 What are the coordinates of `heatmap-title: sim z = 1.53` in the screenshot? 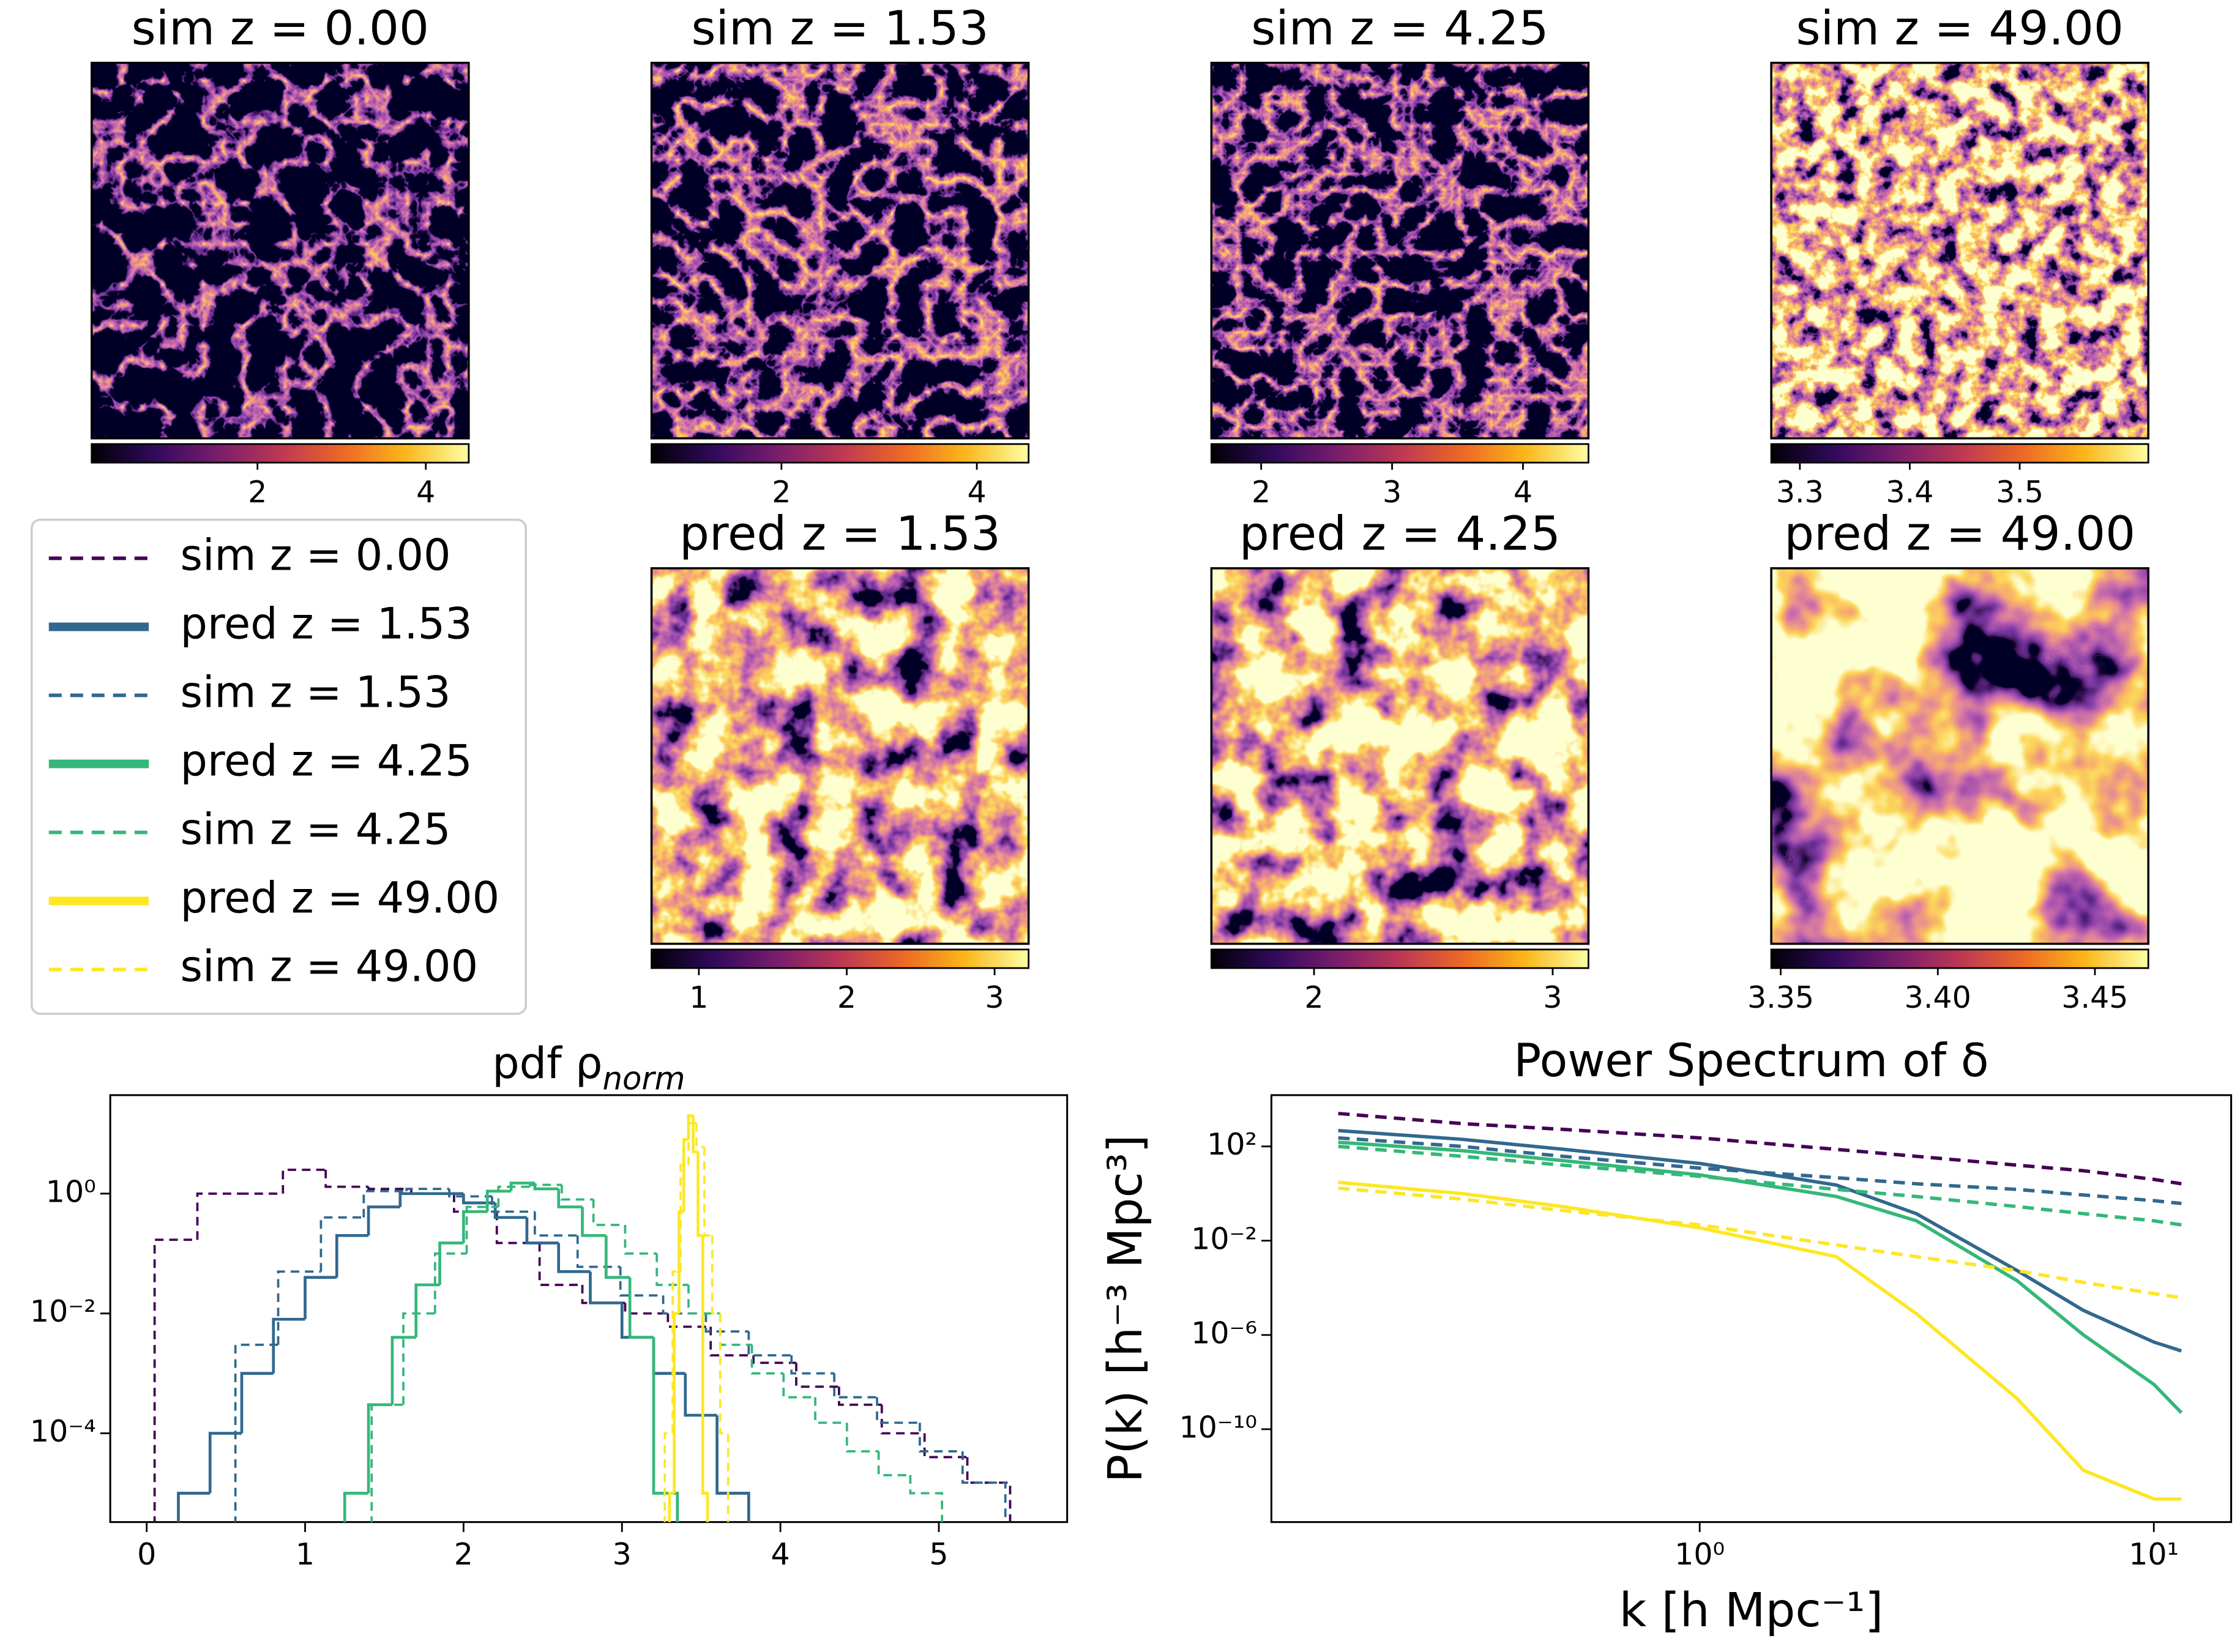 It's located at (840, 29).